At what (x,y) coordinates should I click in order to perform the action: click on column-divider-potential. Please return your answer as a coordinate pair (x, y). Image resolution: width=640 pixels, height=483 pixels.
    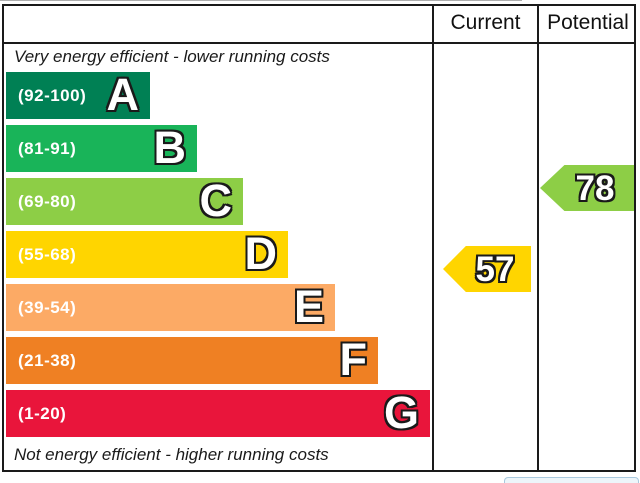
    Looking at the image, I should click on (538, 238).